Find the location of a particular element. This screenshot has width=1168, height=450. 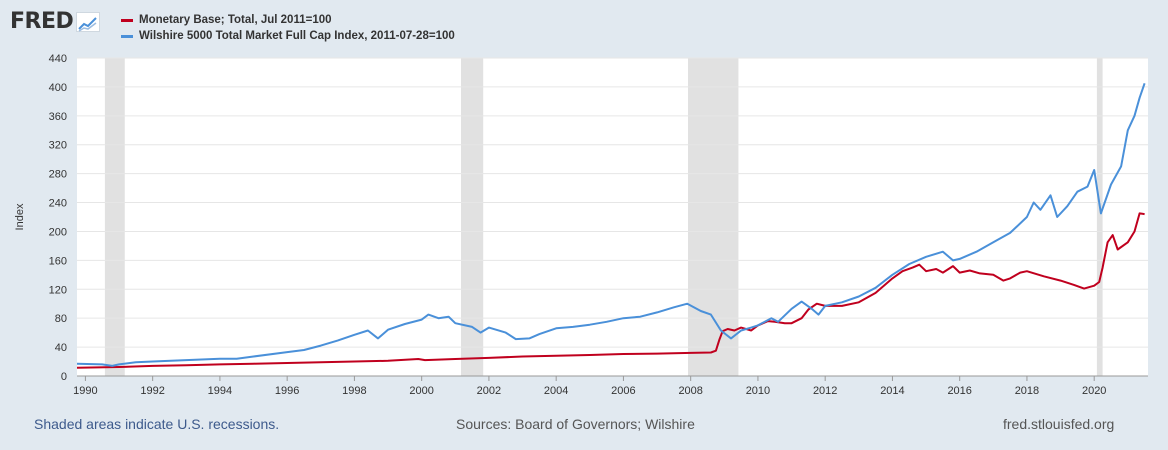

y-tick-label-440: 440 is located at coordinates (58, 59).